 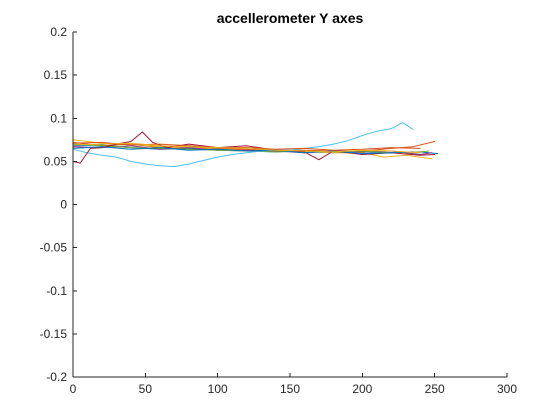 I want to click on x-tick-label: 300, so click(x=507, y=389).